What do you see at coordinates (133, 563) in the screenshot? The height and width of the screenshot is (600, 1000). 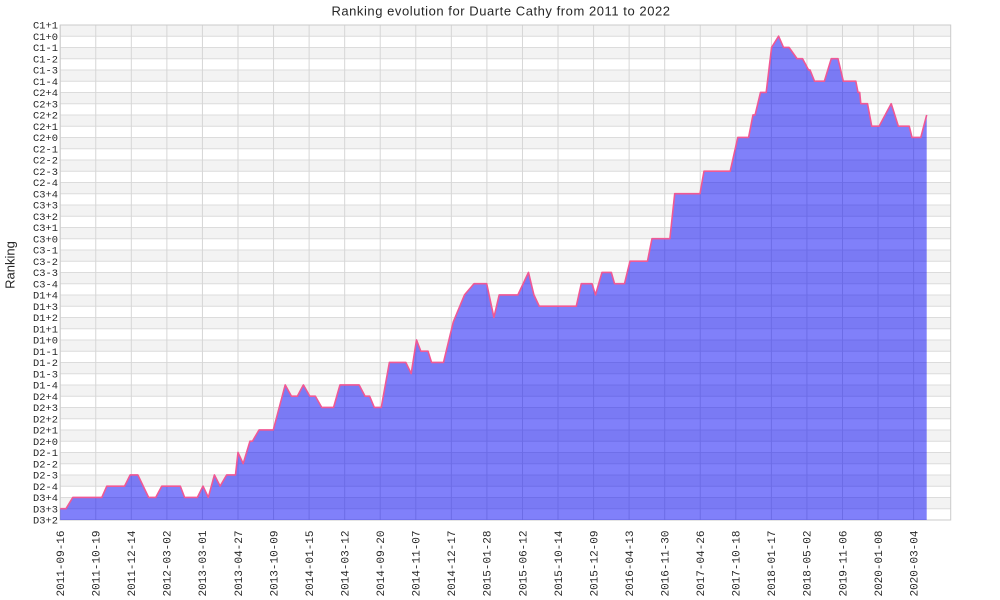 I see `svg-text: 2011-12-14` at bounding box center [133, 563].